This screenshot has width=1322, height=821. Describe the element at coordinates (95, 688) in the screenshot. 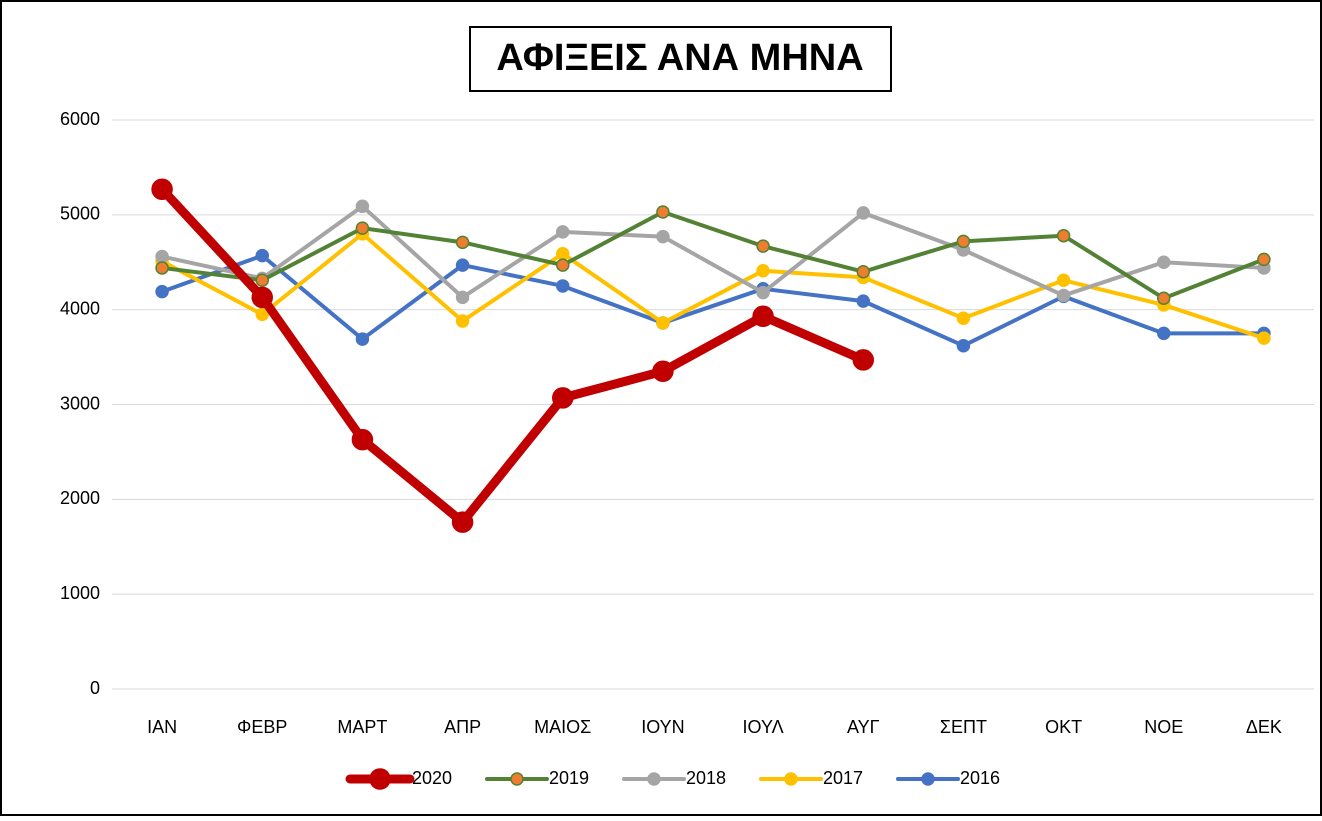

I see `y-tick-label: 0` at that location.